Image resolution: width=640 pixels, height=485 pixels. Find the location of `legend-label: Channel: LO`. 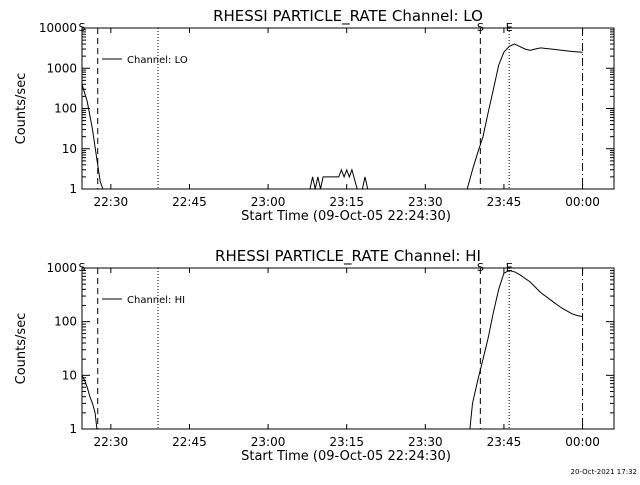

legend-label: Channel: LO is located at coordinates (157, 60).